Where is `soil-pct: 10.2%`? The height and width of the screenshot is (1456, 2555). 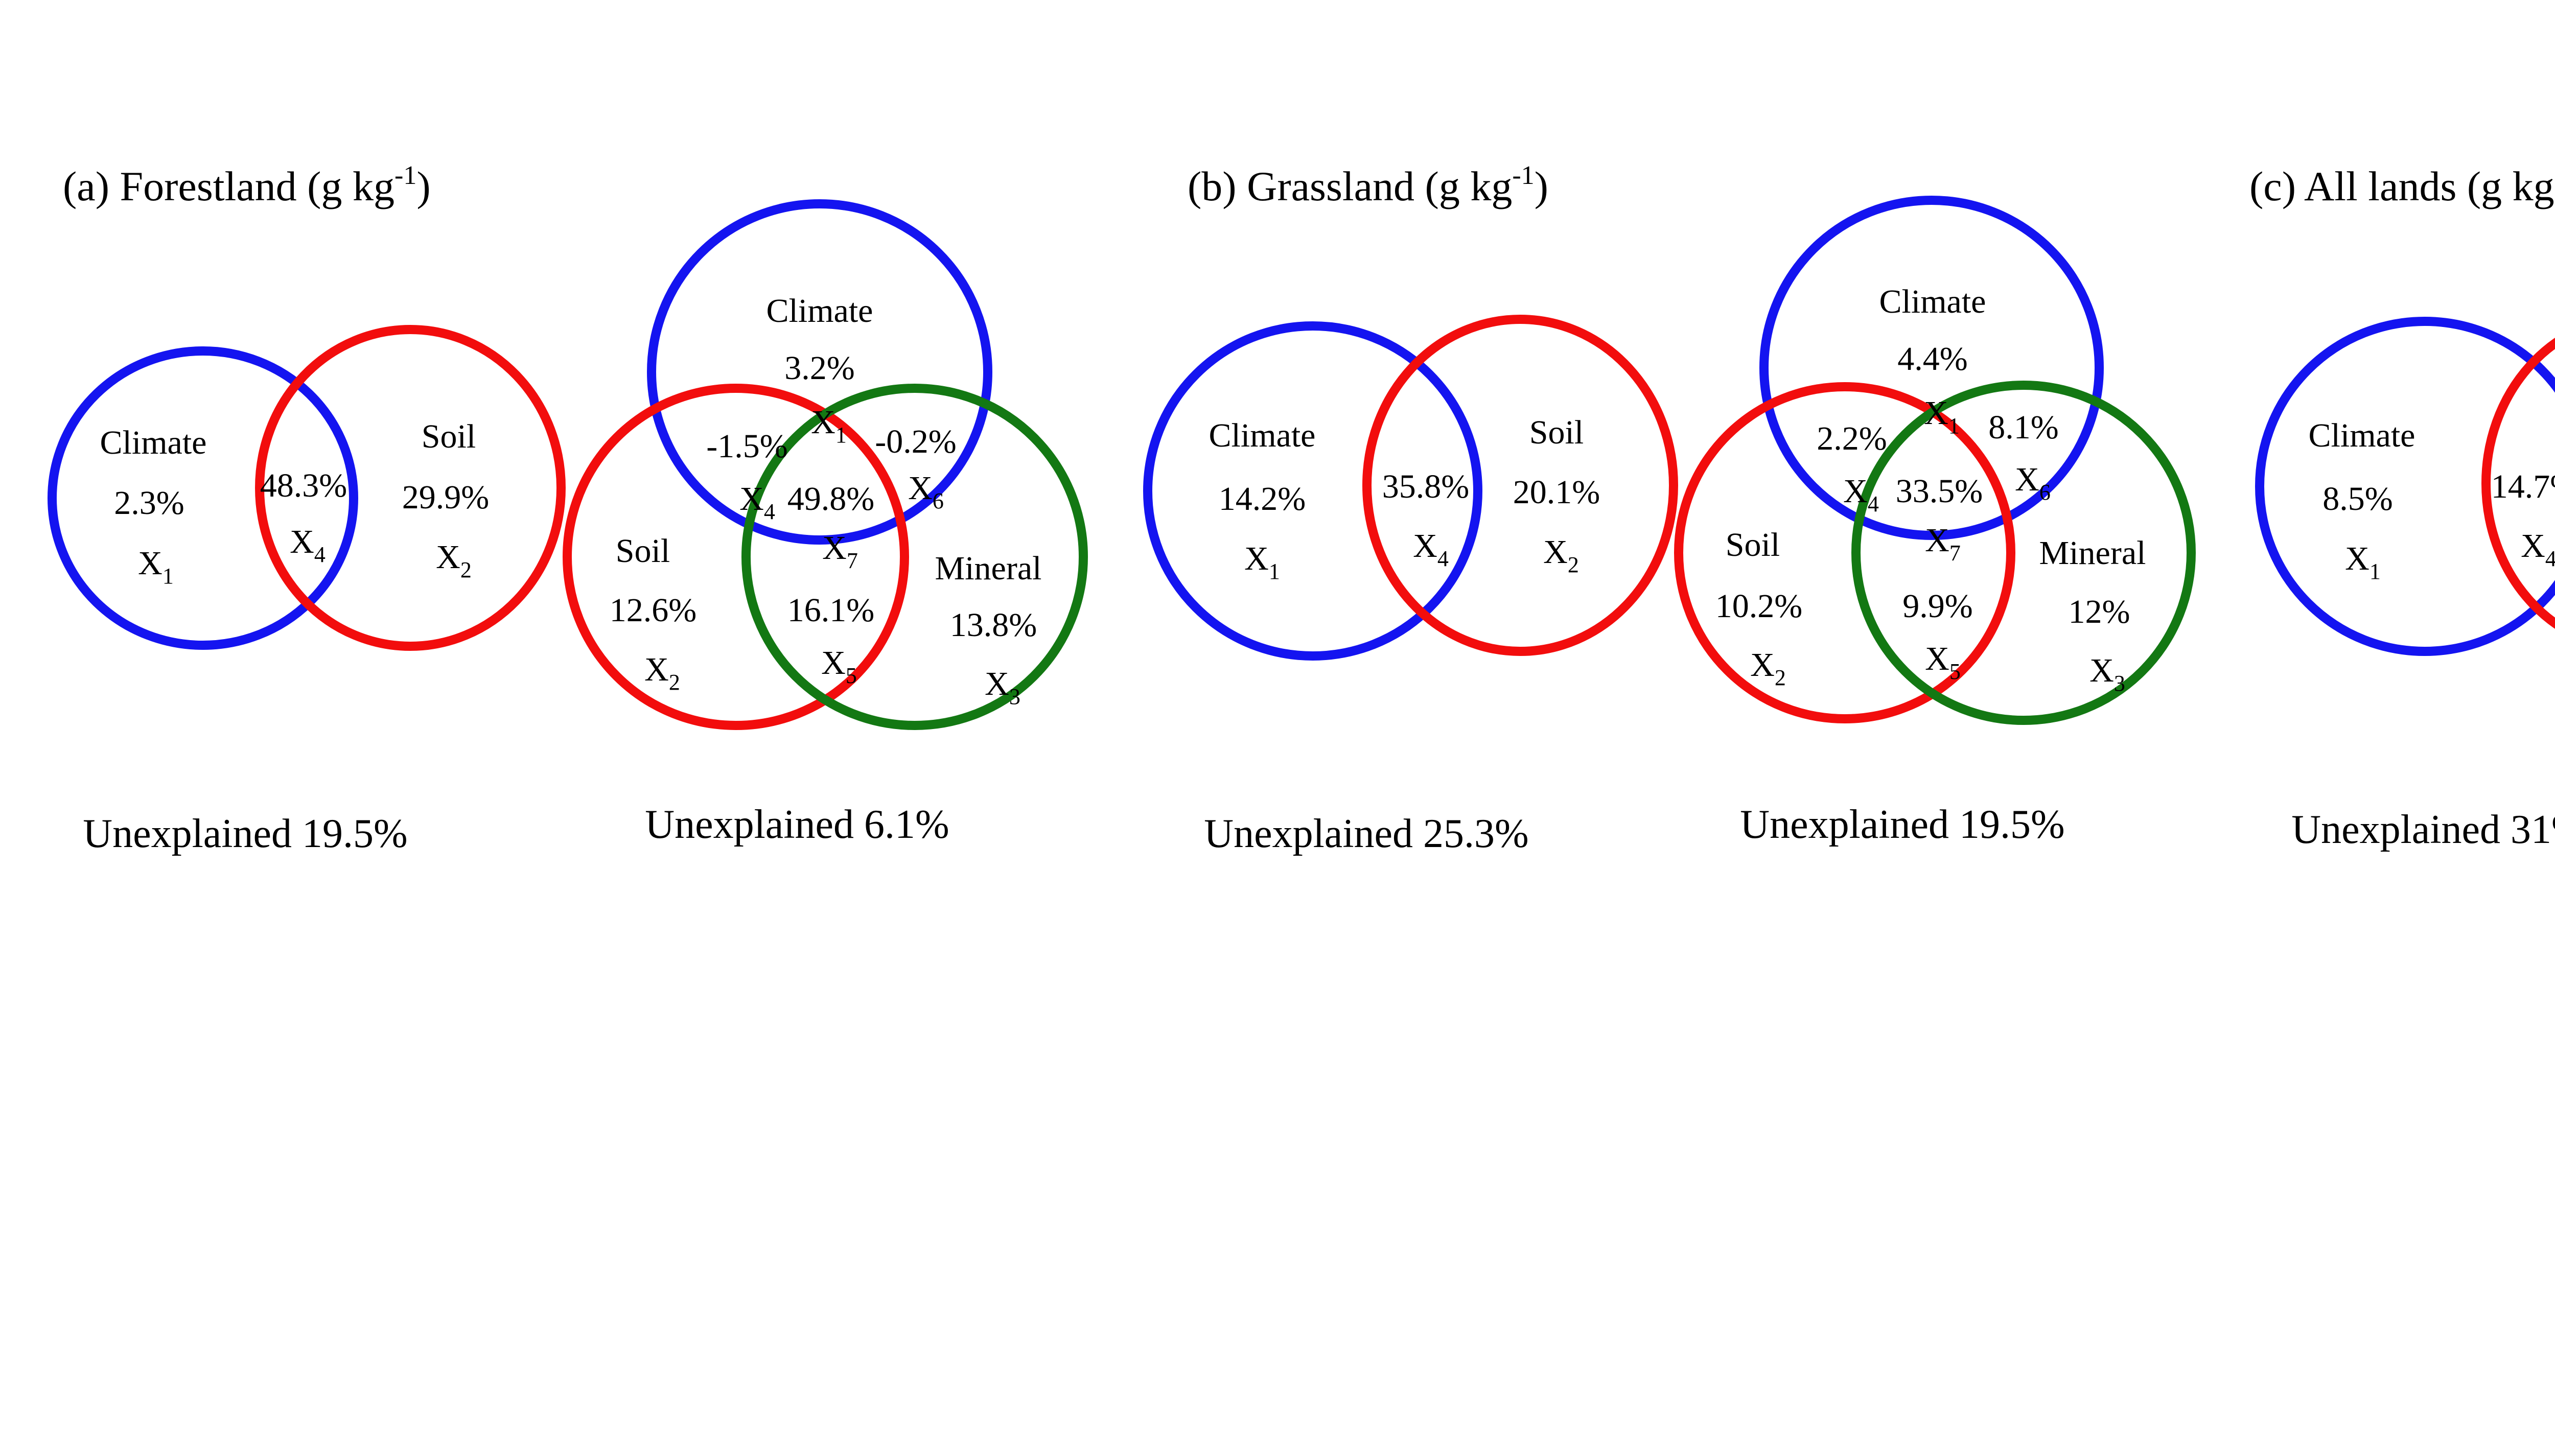 soil-pct: 10.2% is located at coordinates (1758, 606).